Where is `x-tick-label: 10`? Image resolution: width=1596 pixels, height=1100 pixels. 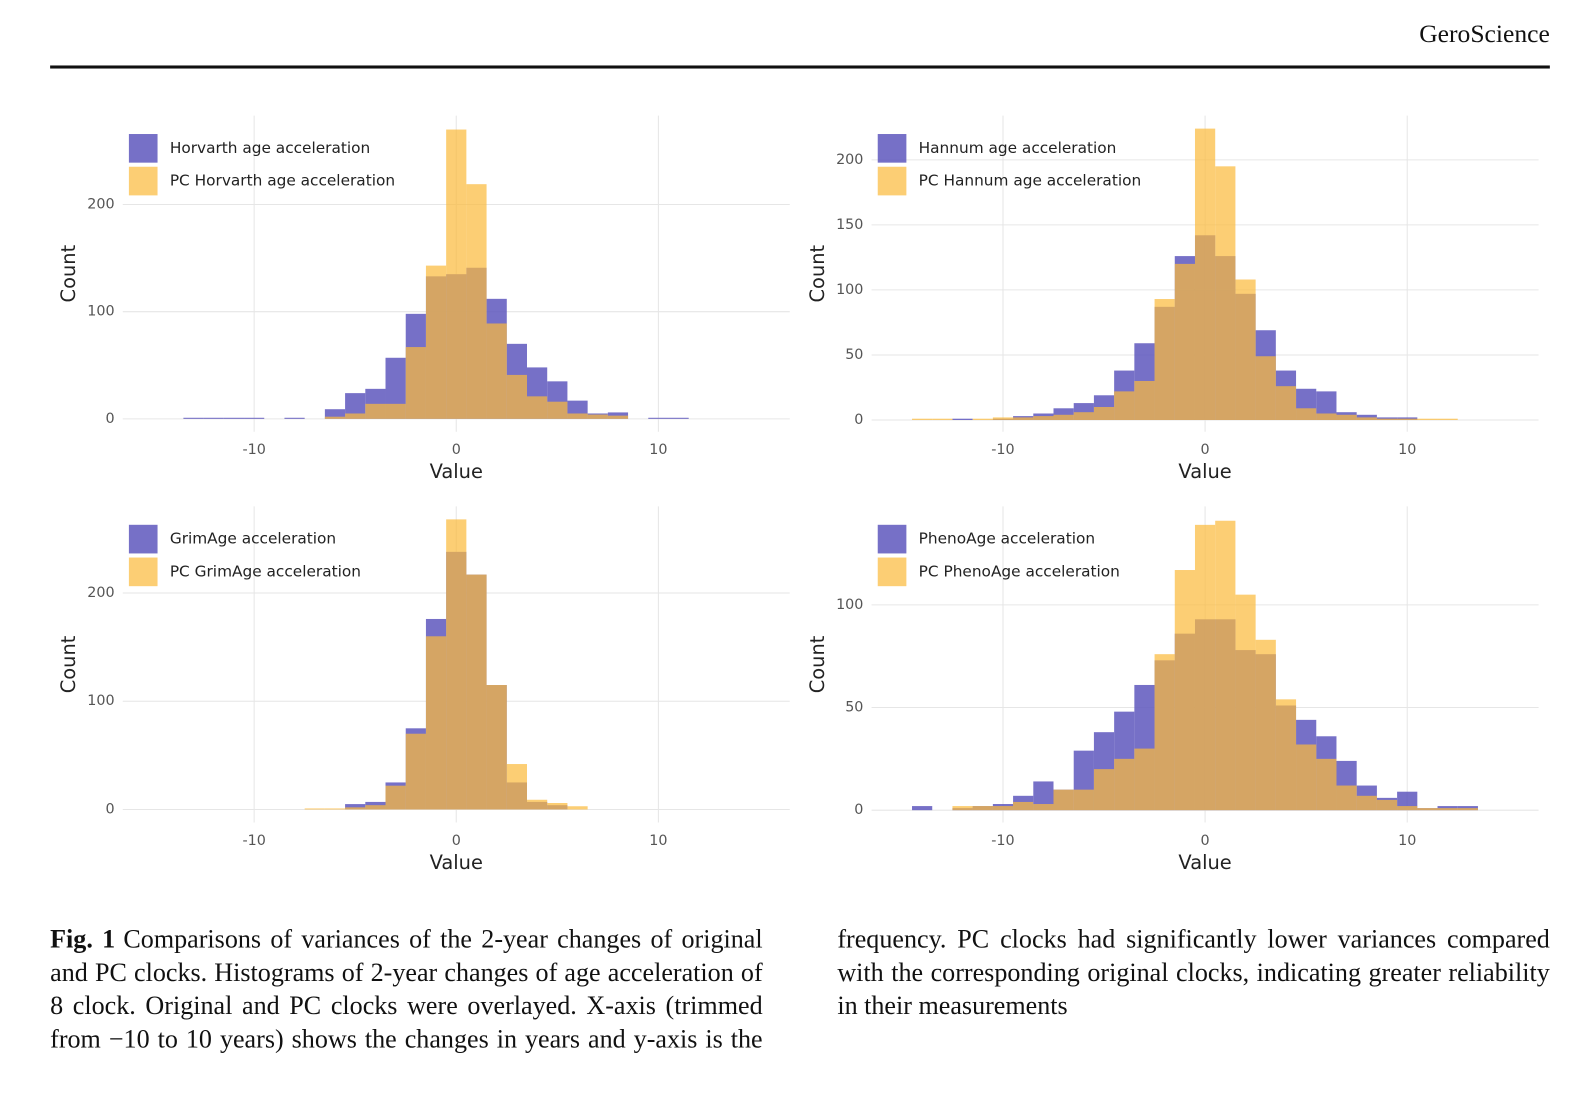 x-tick-label: 10 is located at coordinates (1407, 841).